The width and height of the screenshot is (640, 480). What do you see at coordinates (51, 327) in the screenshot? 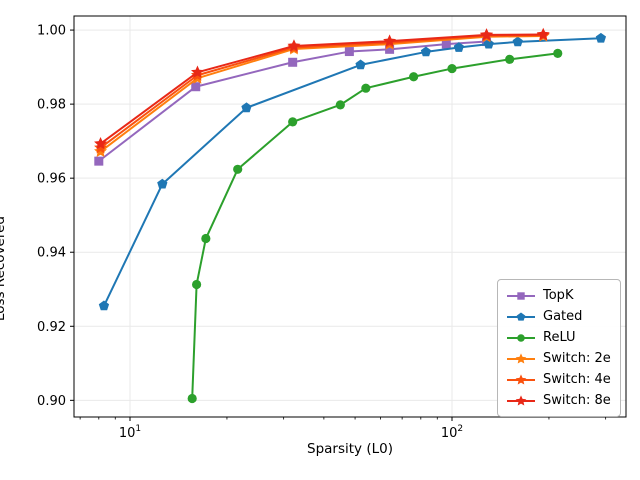
I see `y-tick-label: 0.92` at bounding box center [51, 327].